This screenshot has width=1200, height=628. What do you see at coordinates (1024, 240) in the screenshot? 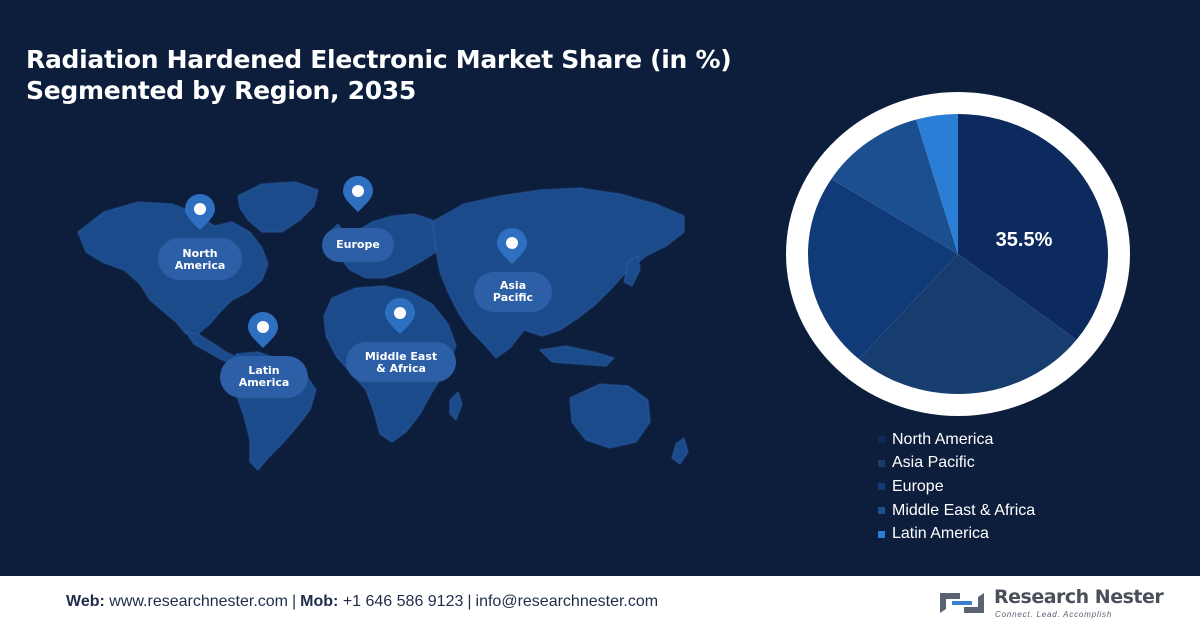
I see `pie-data-label-north-america: 35.5%` at bounding box center [1024, 240].